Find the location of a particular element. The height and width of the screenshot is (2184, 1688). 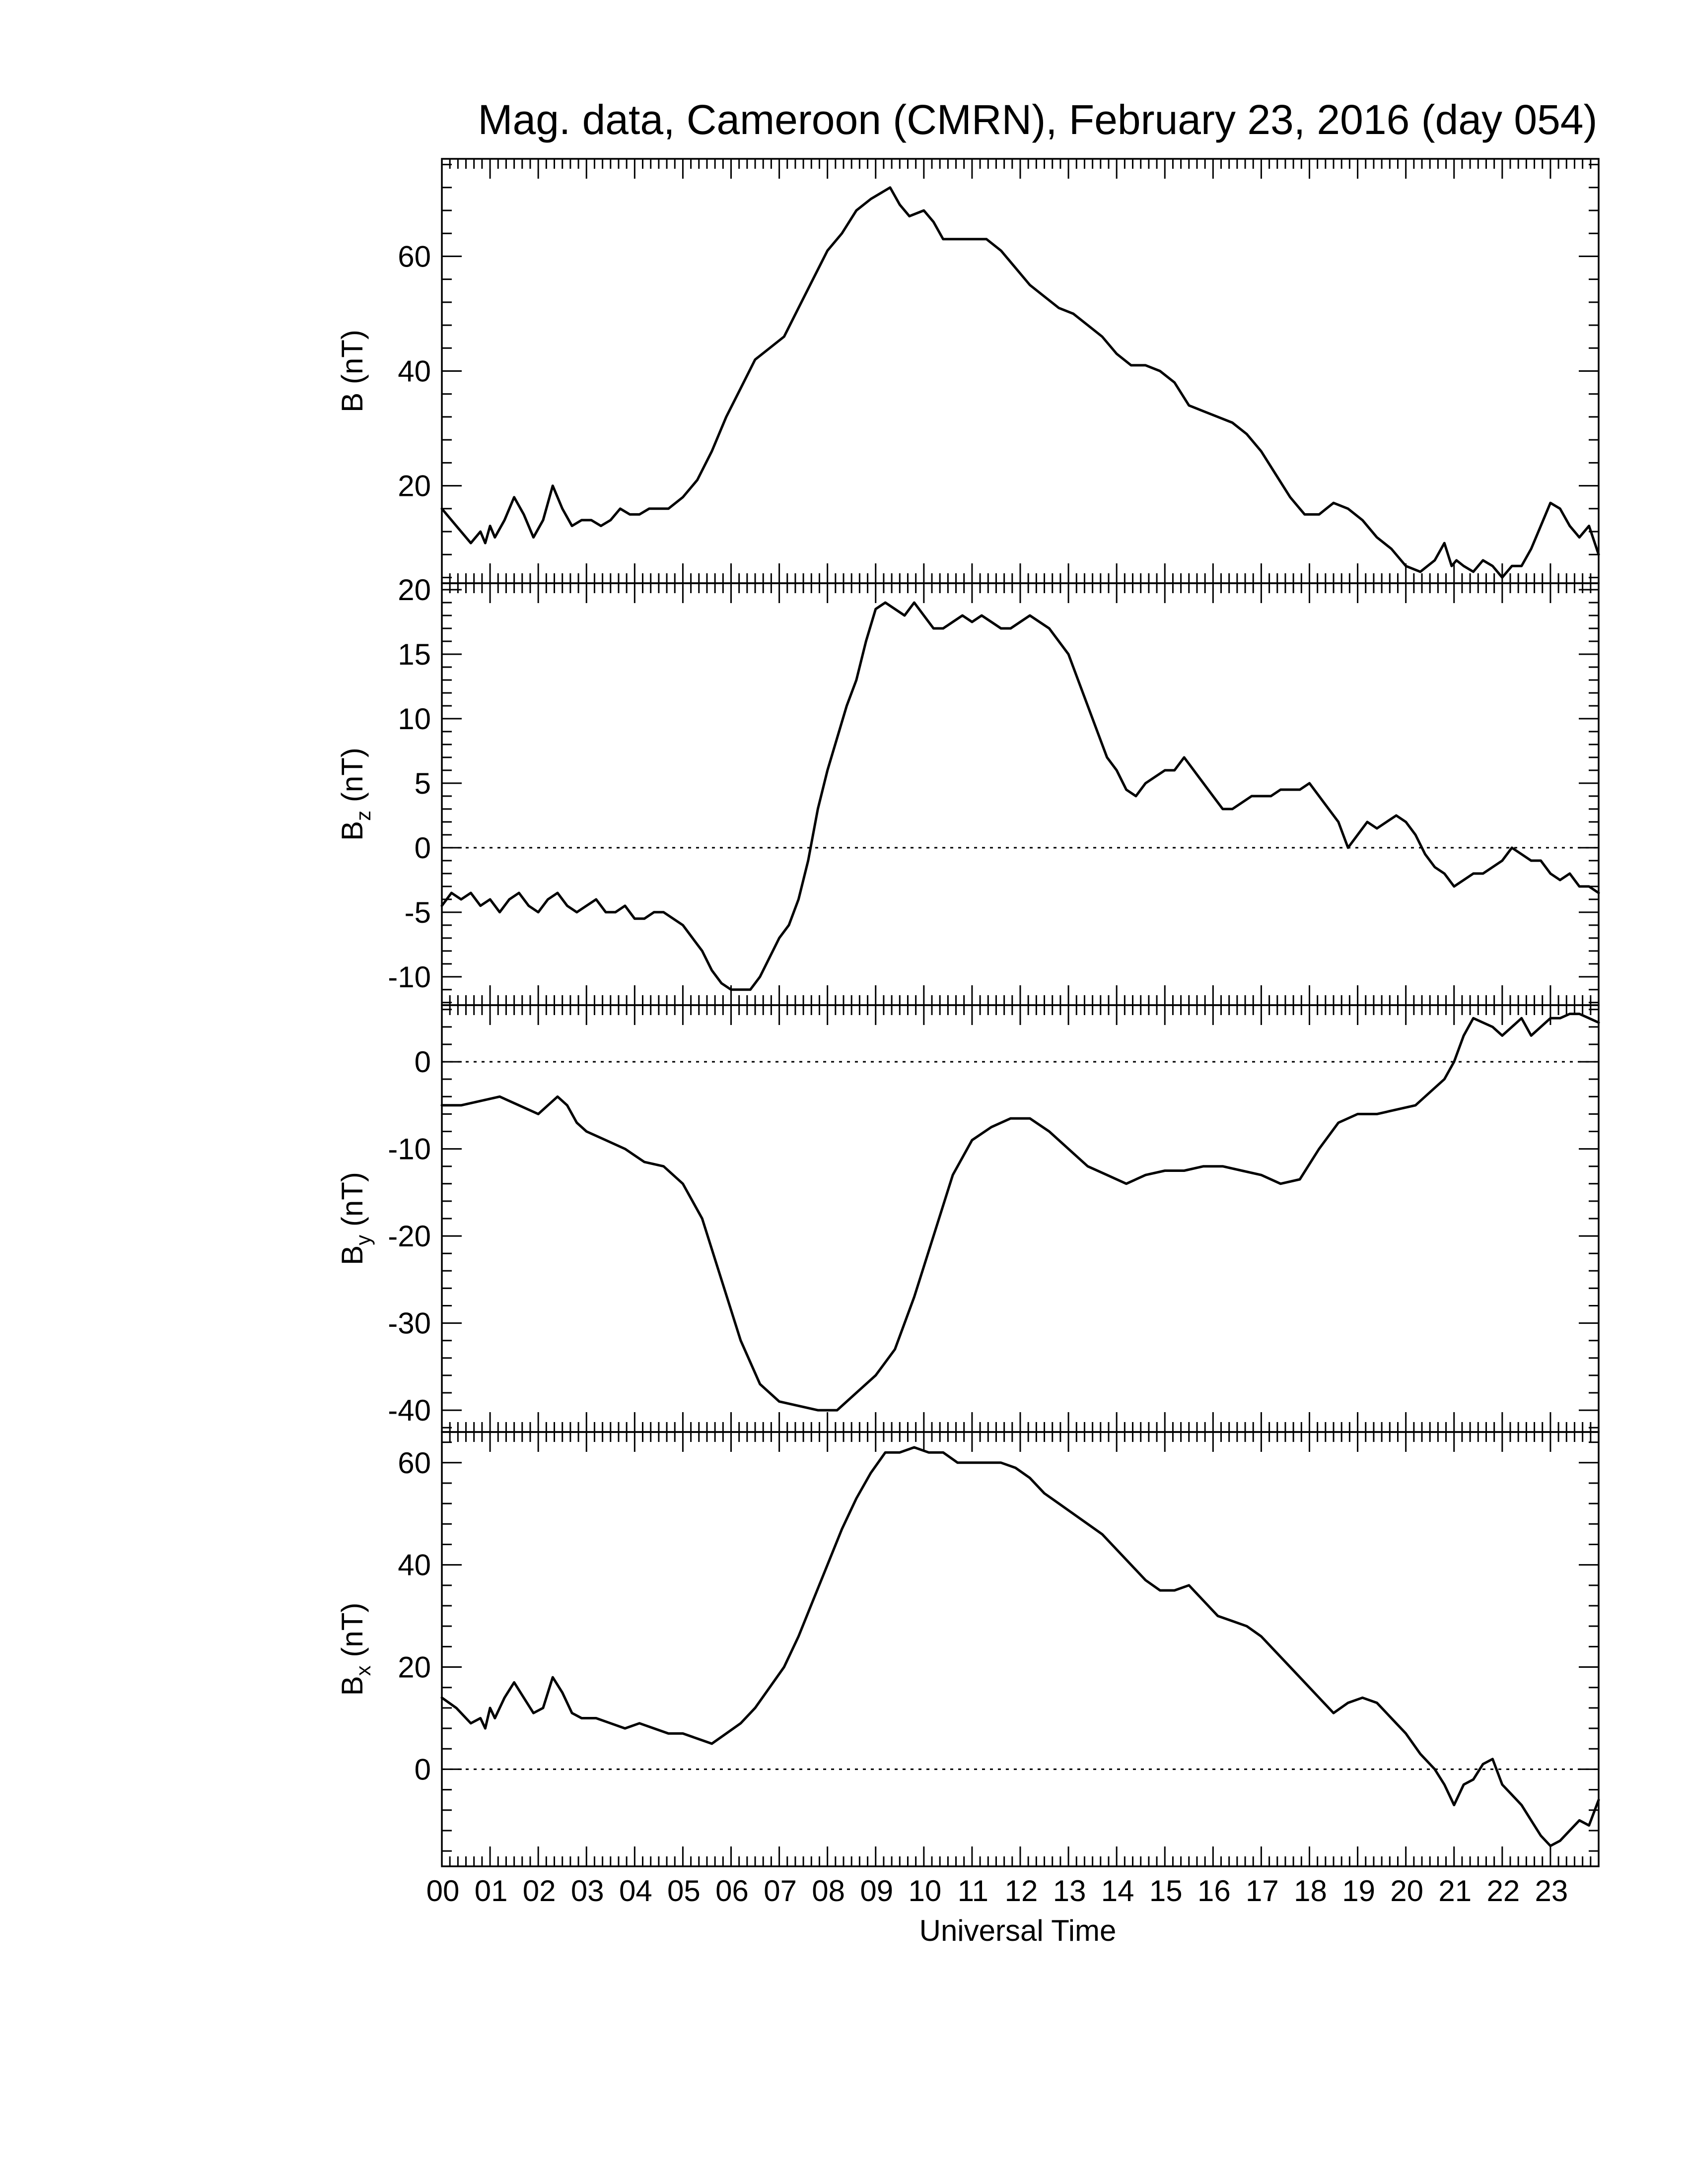

x-tick-label: 18 is located at coordinates (1310, 1891).